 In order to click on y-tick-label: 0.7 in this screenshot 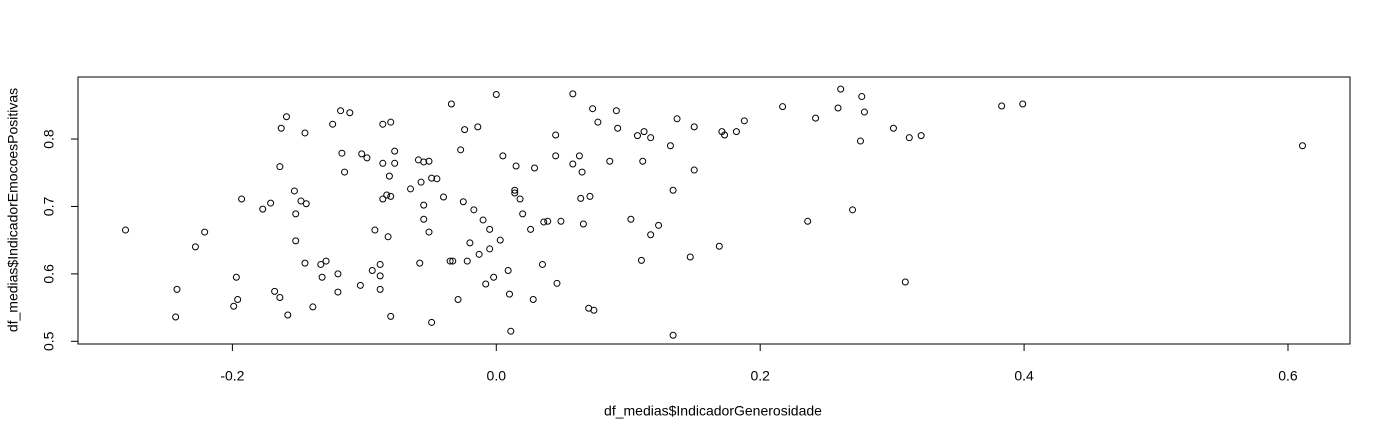, I will do `click(49, 207)`.